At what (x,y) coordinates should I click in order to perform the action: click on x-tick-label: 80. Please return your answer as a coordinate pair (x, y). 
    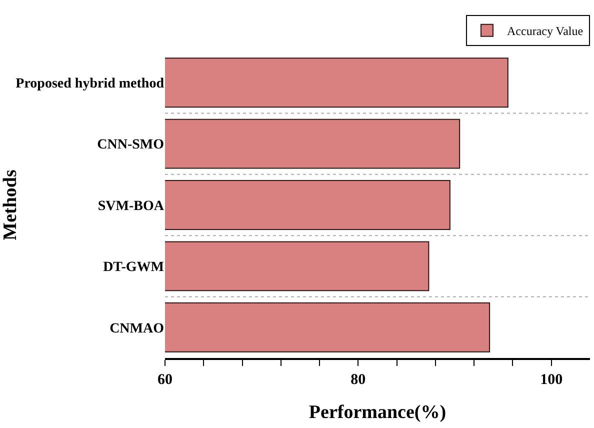
    Looking at the image, I should click on (358, 380).